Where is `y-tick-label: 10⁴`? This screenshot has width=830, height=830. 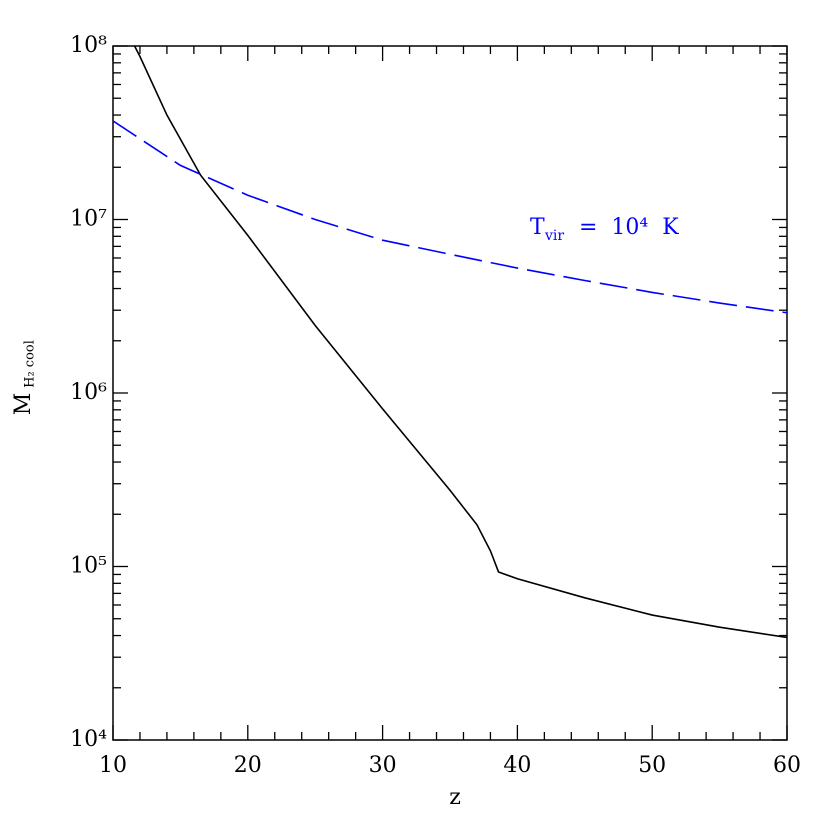
y-tick-label: 10⁴ is located at coordinates (88, 739).